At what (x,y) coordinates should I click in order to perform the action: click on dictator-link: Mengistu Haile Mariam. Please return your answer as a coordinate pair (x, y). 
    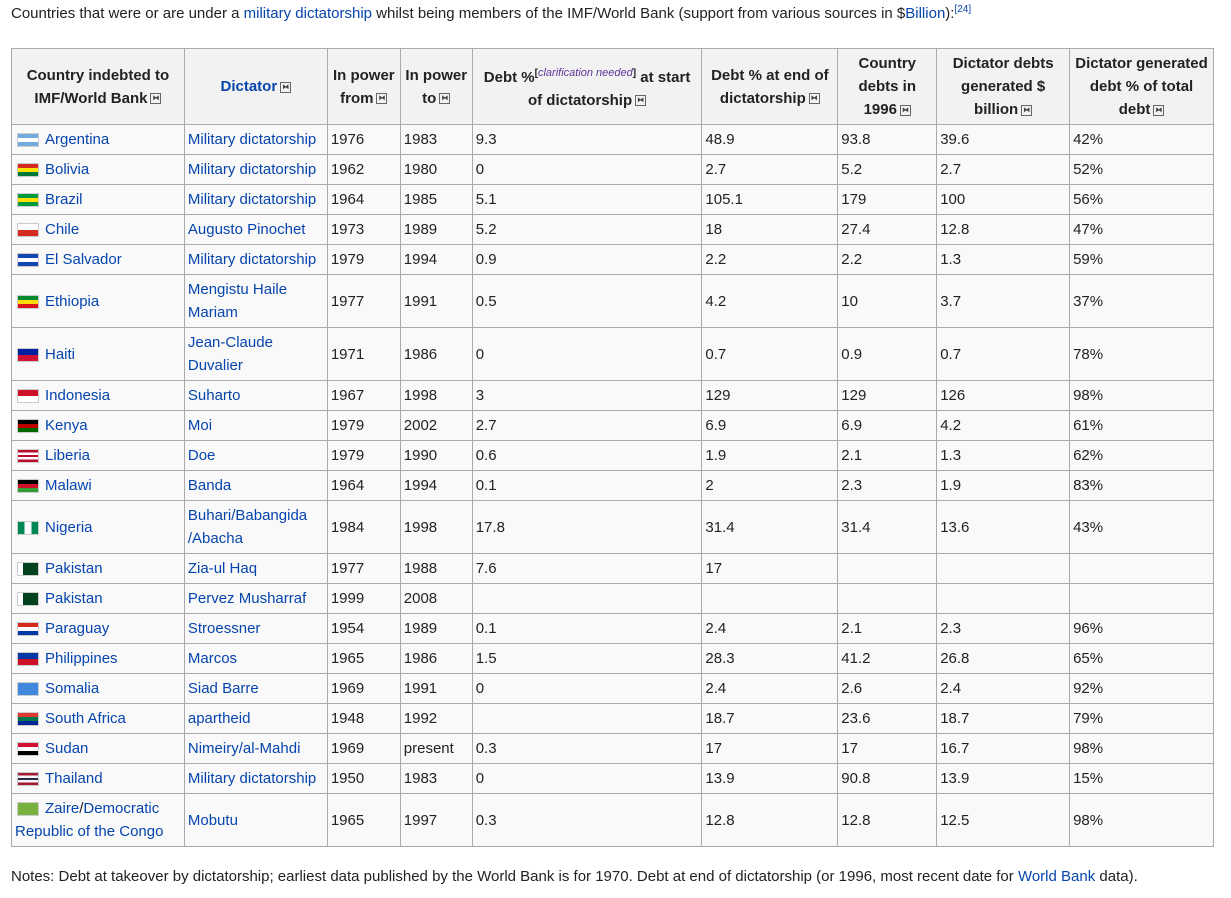
    Looking at the image, I should click on (237, 301).